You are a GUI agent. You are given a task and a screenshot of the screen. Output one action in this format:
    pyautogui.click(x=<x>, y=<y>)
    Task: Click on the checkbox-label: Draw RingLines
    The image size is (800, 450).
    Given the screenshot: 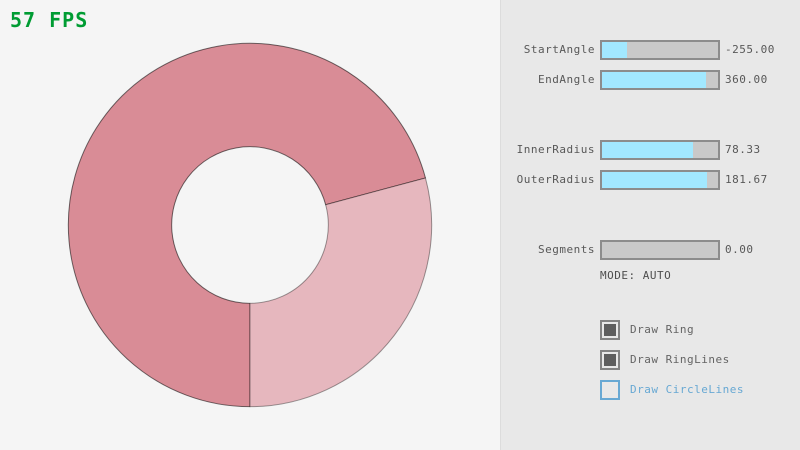 What is the action you would take?
    pyautogui.click(x=680, y=359)
    